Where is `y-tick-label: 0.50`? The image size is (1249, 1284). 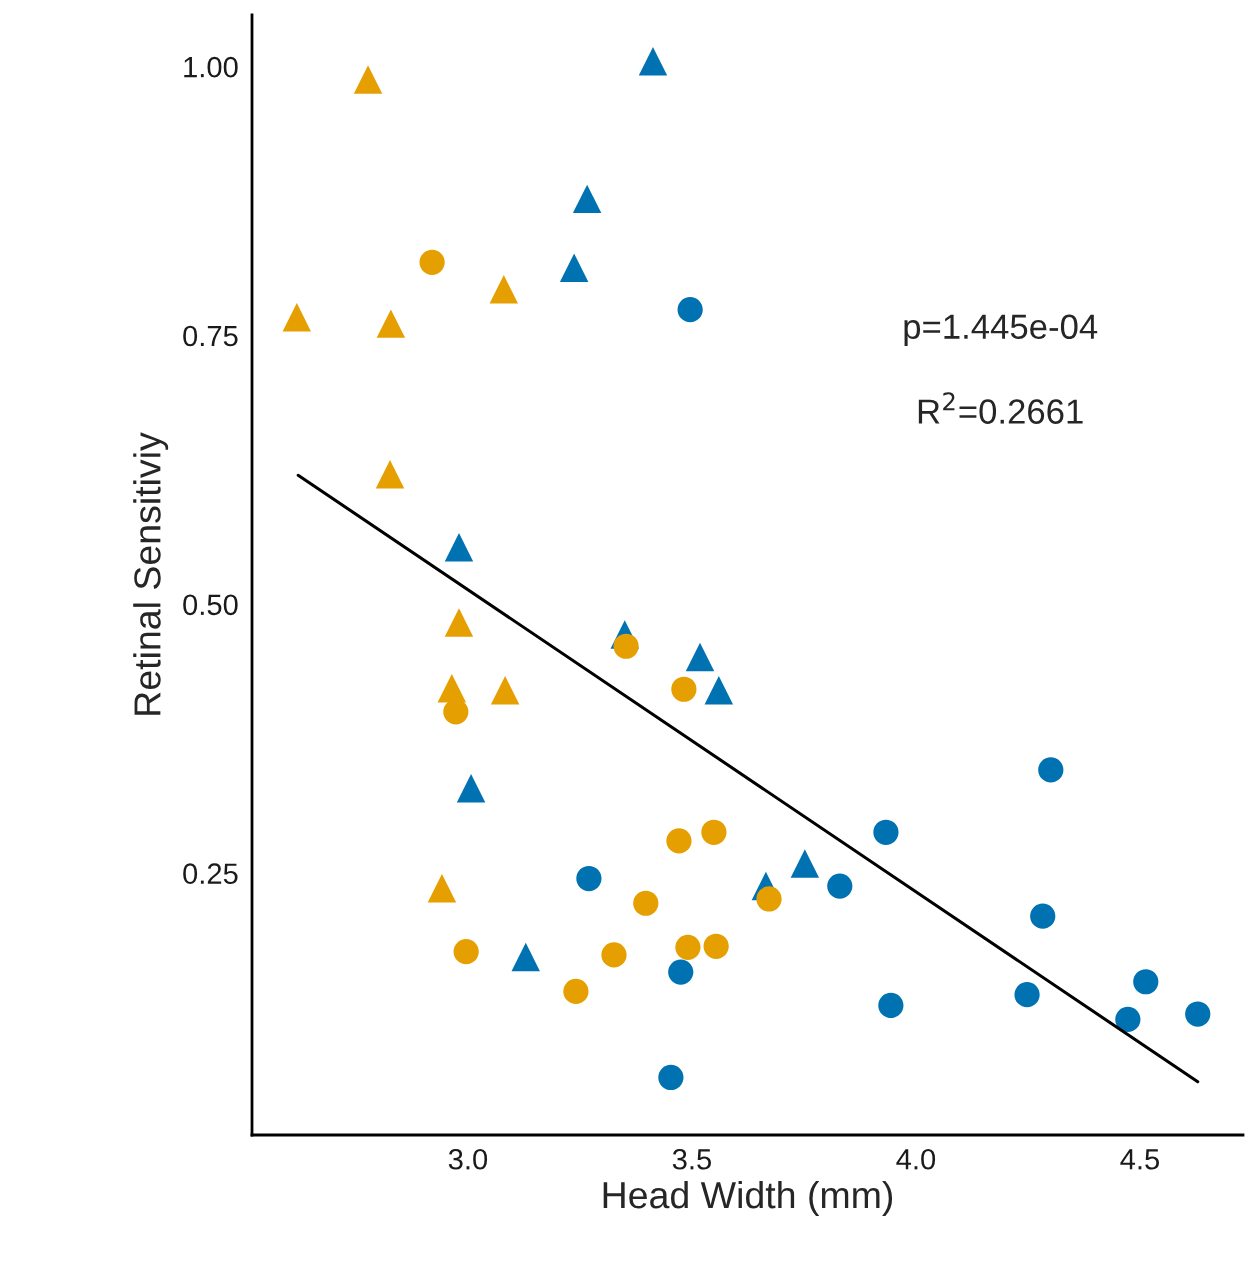 y-tick-label: 0.50 is located at coordinates (210, 605).